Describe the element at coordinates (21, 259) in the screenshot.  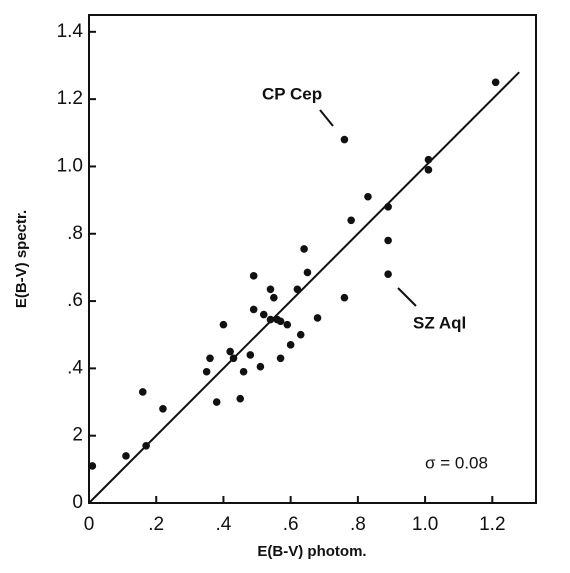
I see `y-axis-label: E(B-V) spectr.` at that location.